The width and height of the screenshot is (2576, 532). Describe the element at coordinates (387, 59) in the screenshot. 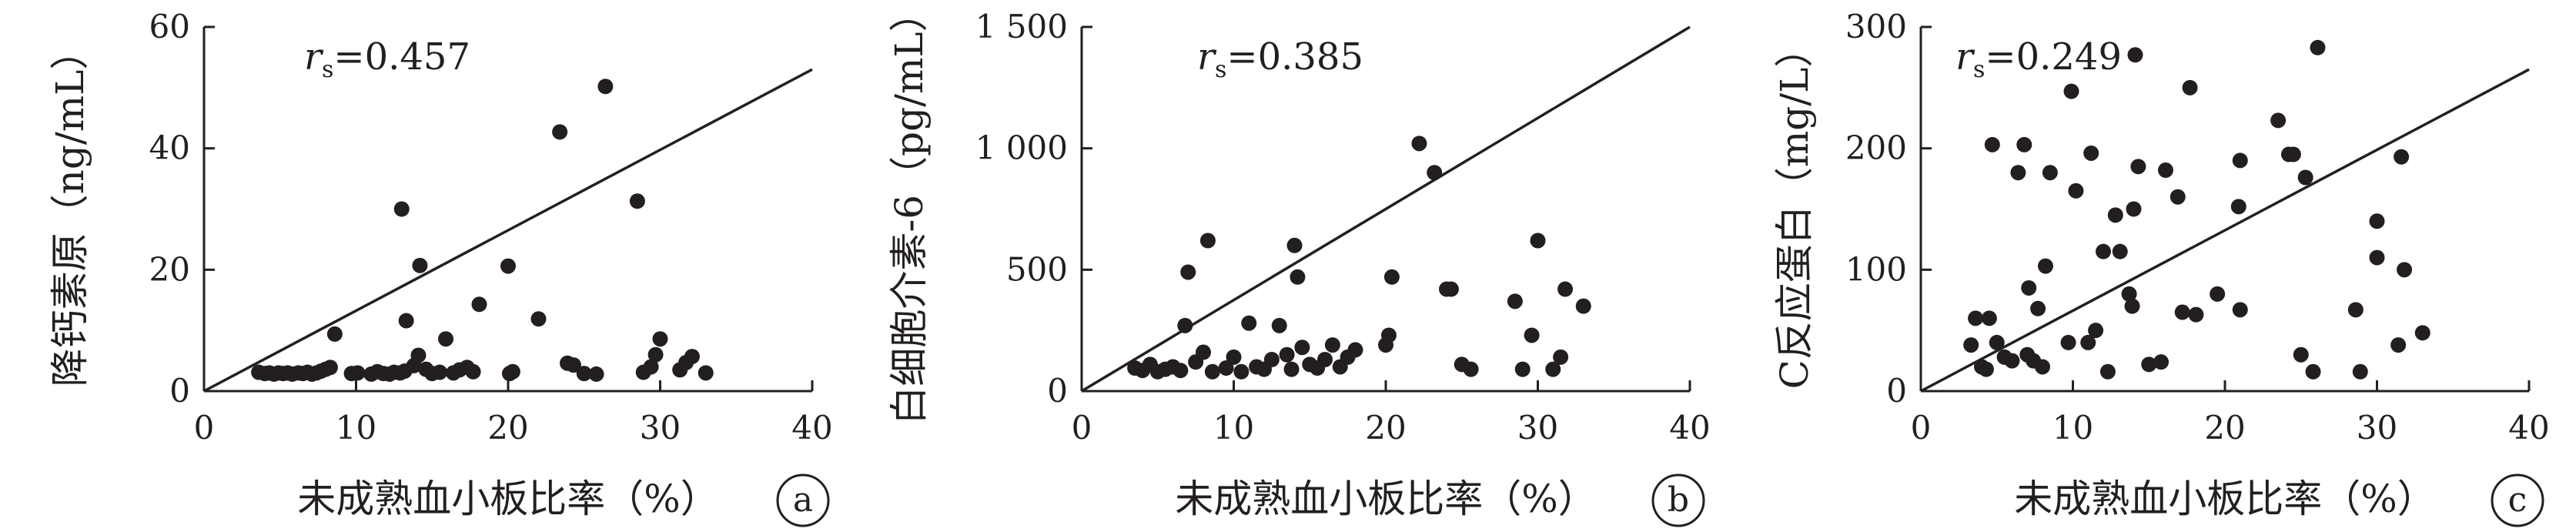

I see `correlation-label: rs=0.457` at that location.